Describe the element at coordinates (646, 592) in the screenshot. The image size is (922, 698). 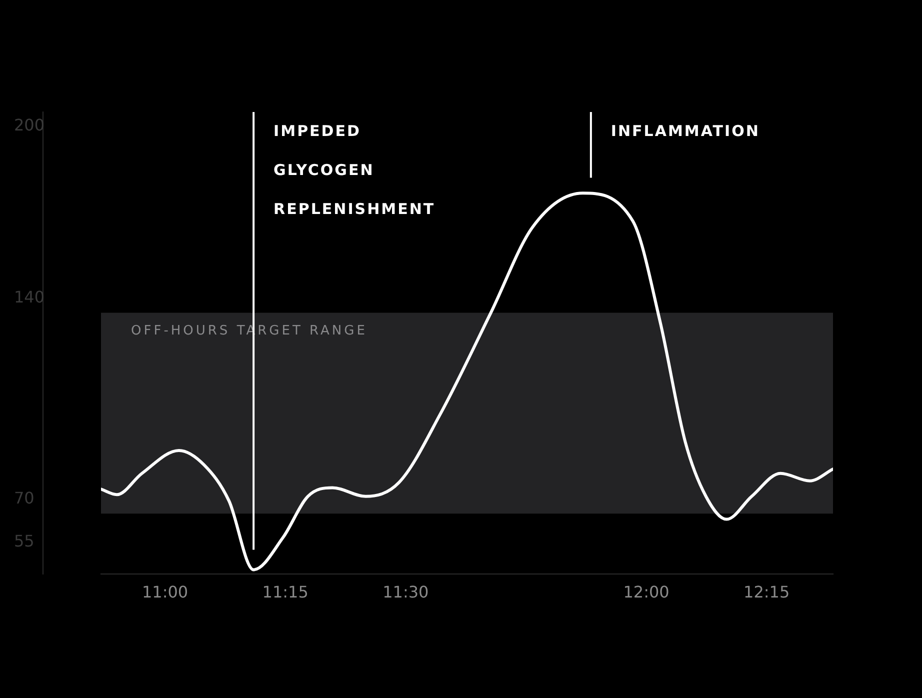
I see `x-tick-label: 12:00` at that location.